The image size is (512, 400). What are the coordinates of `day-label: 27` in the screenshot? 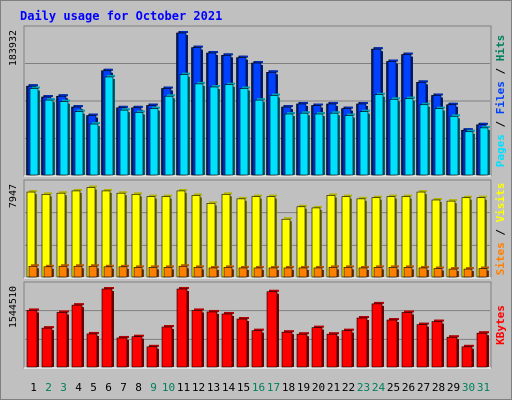 It's located at (423, 387).